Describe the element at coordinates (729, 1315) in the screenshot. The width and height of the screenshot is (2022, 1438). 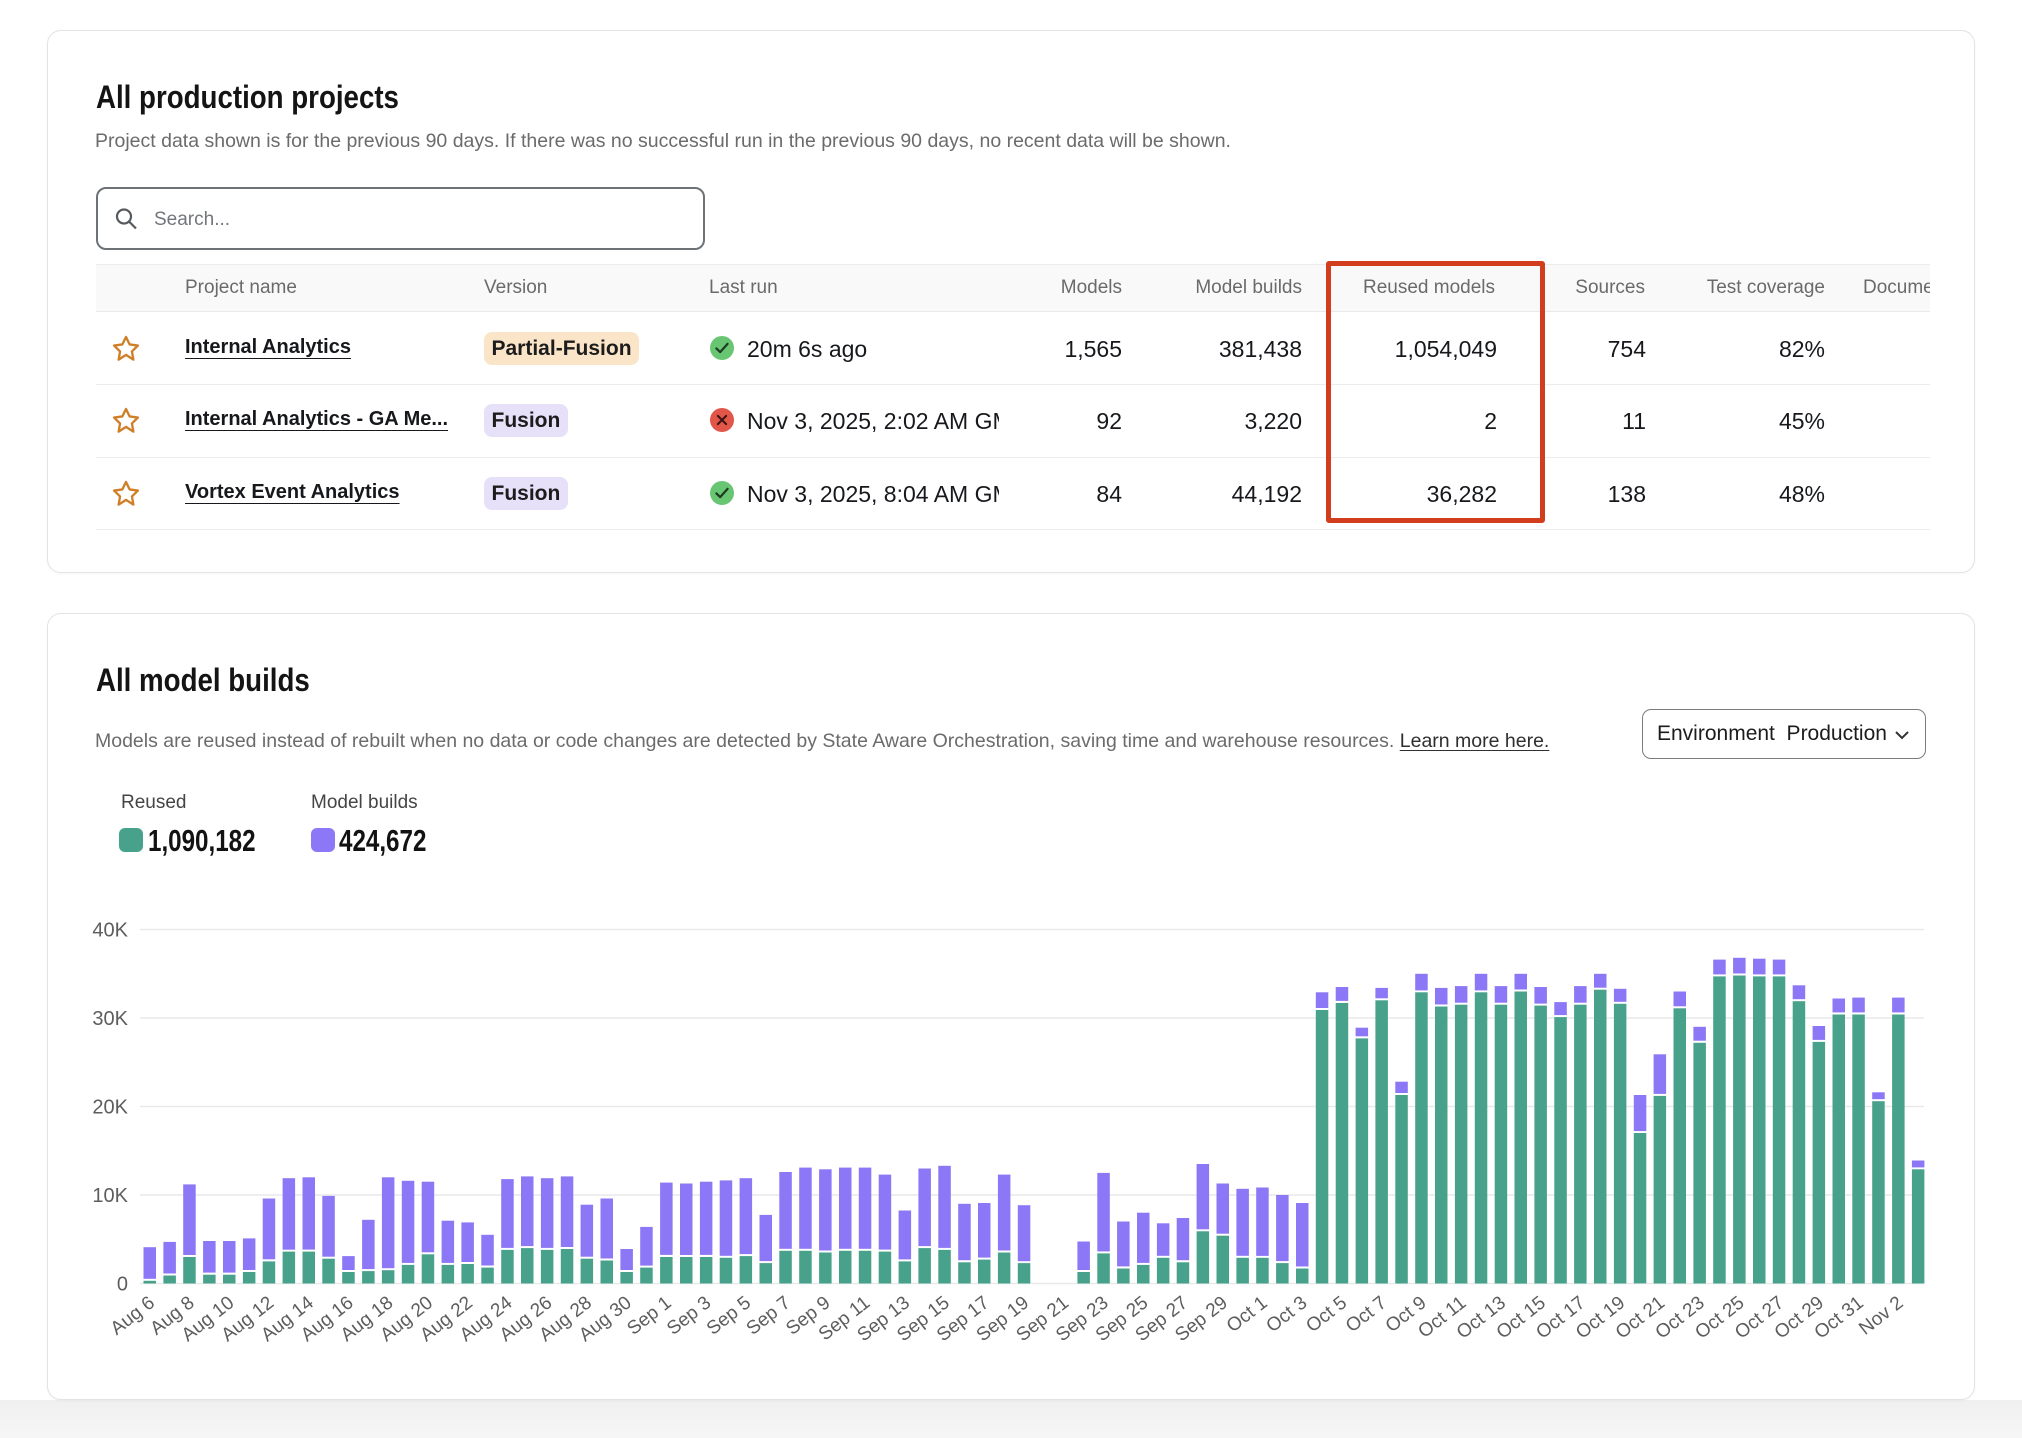
I see `svg-text: Sep 5` at that location.